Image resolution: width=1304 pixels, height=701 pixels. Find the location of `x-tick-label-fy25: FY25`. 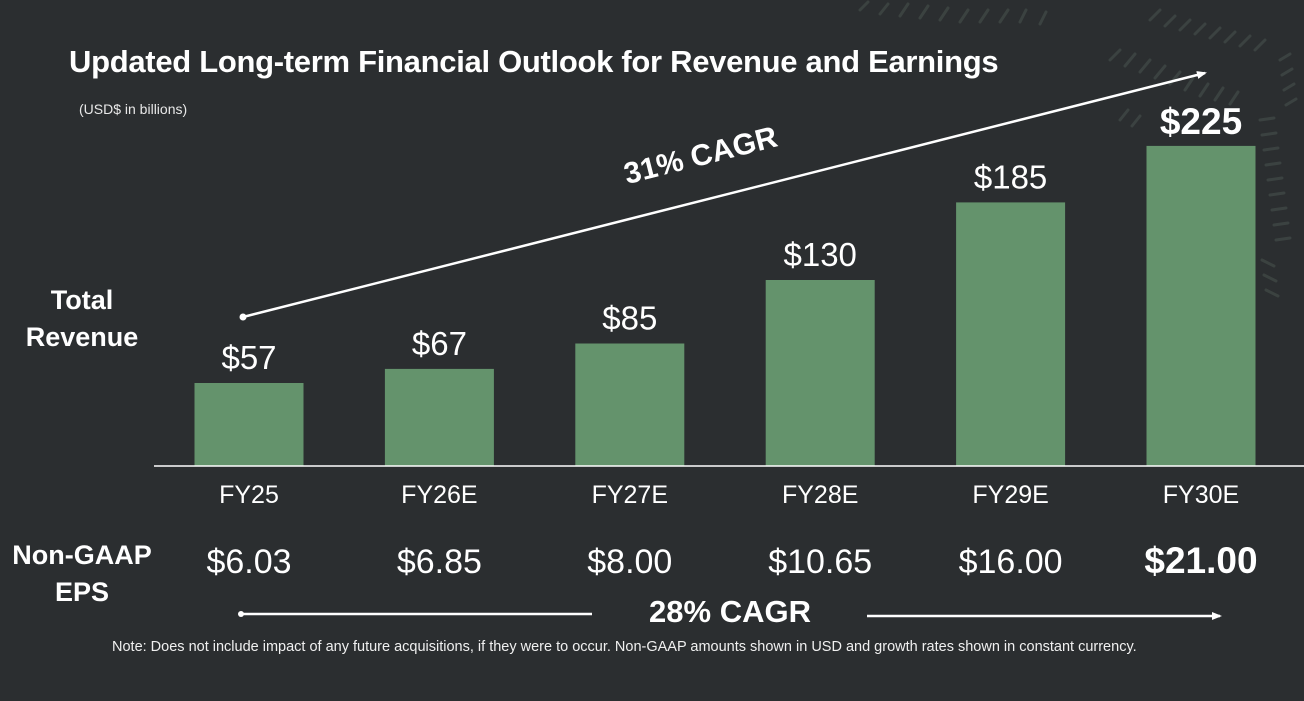

x-tick-label-fy25: FY25 is located at coordinates (249, 495).